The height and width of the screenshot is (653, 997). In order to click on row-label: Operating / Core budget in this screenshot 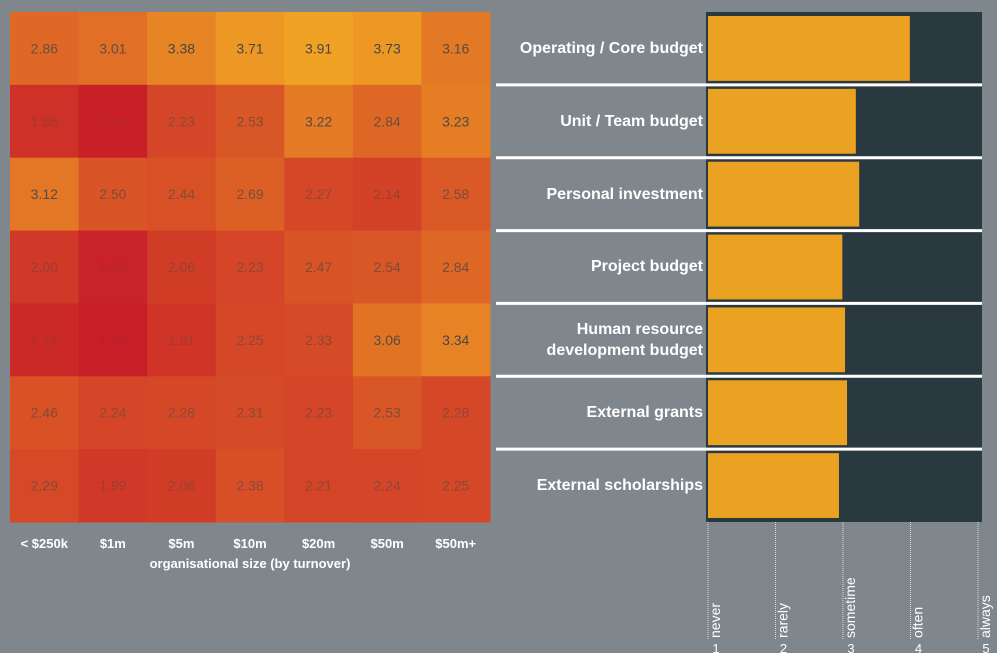, I will do `click(611, 48)`.